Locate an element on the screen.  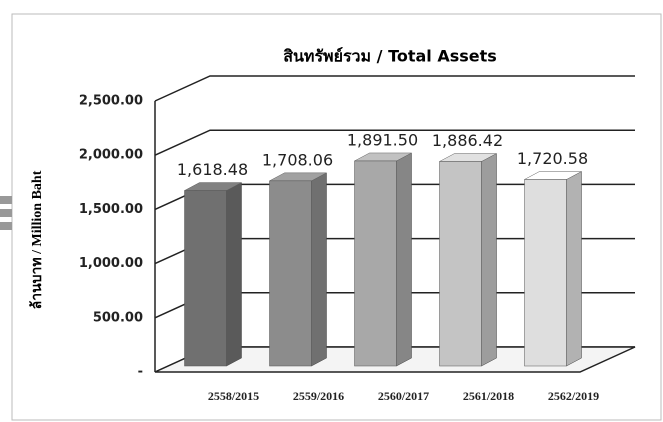
value-label: 1,720.58 is located at coordinates (552, 158).